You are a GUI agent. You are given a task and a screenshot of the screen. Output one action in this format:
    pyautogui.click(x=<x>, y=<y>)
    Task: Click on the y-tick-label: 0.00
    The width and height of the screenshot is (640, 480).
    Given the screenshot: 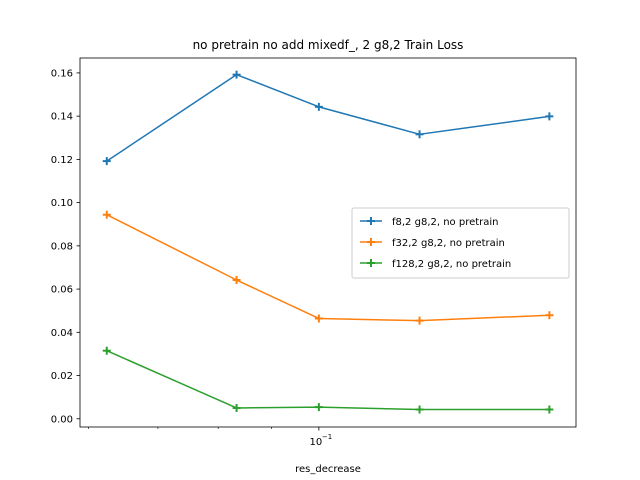 What is the action you would take?
    pyautogui.click(x=62, y=419)
    